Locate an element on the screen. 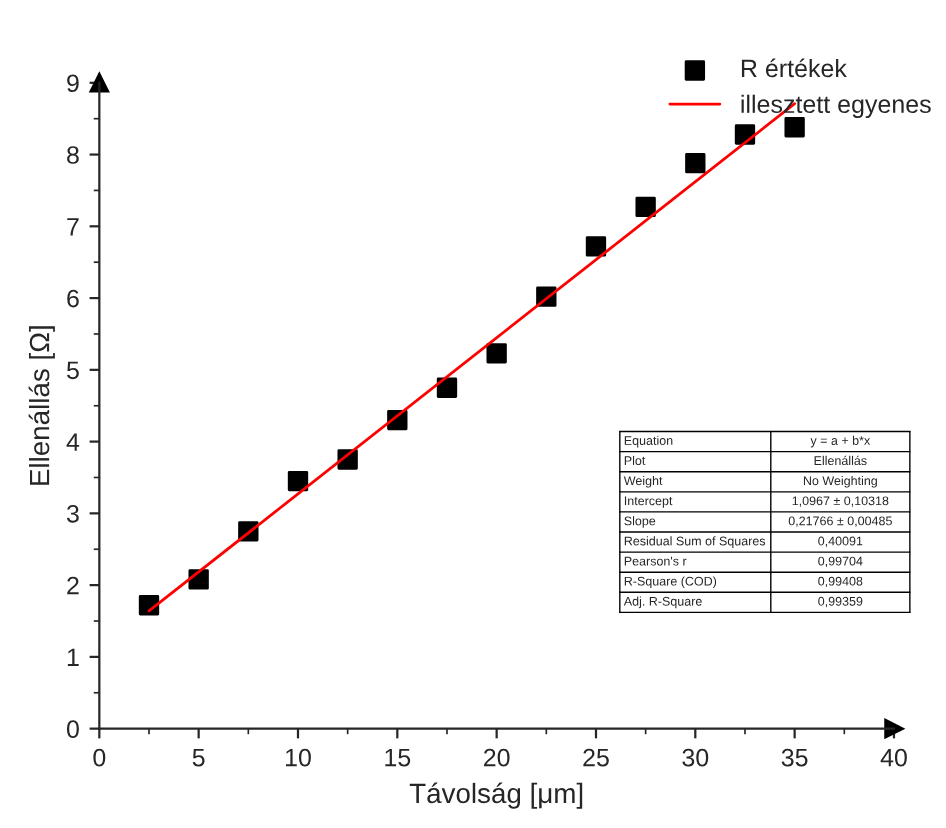 The width and height of the screenshot is (946, 828). x-axis-title: Távolság [μm] is located at coordinates (496, 795).